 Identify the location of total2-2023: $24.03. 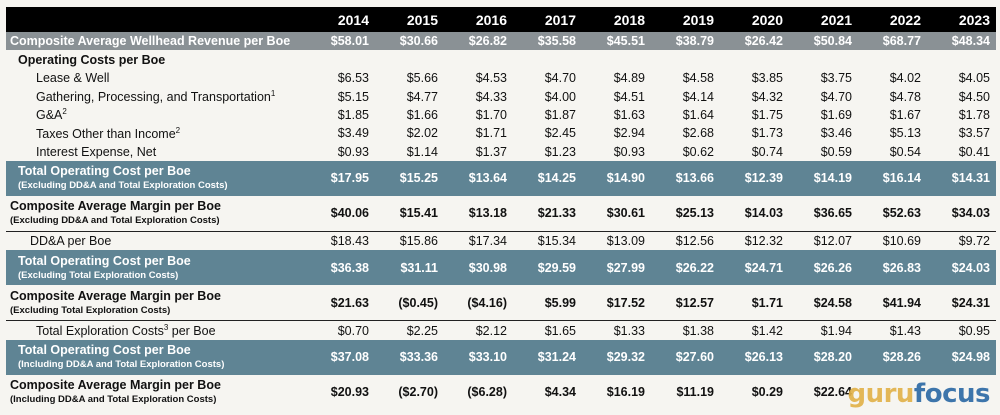
(961, 268).